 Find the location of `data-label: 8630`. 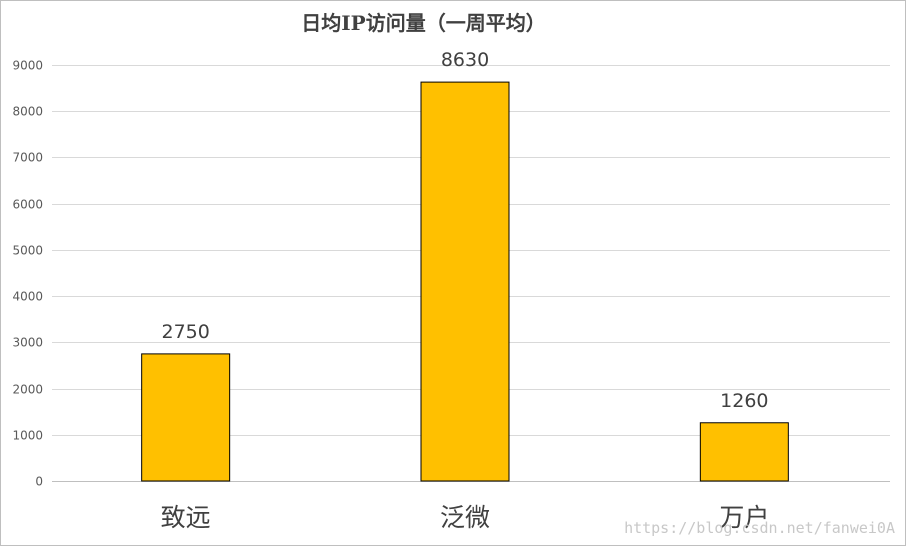

data-label: 8630 is located at coordinates (465, 60).